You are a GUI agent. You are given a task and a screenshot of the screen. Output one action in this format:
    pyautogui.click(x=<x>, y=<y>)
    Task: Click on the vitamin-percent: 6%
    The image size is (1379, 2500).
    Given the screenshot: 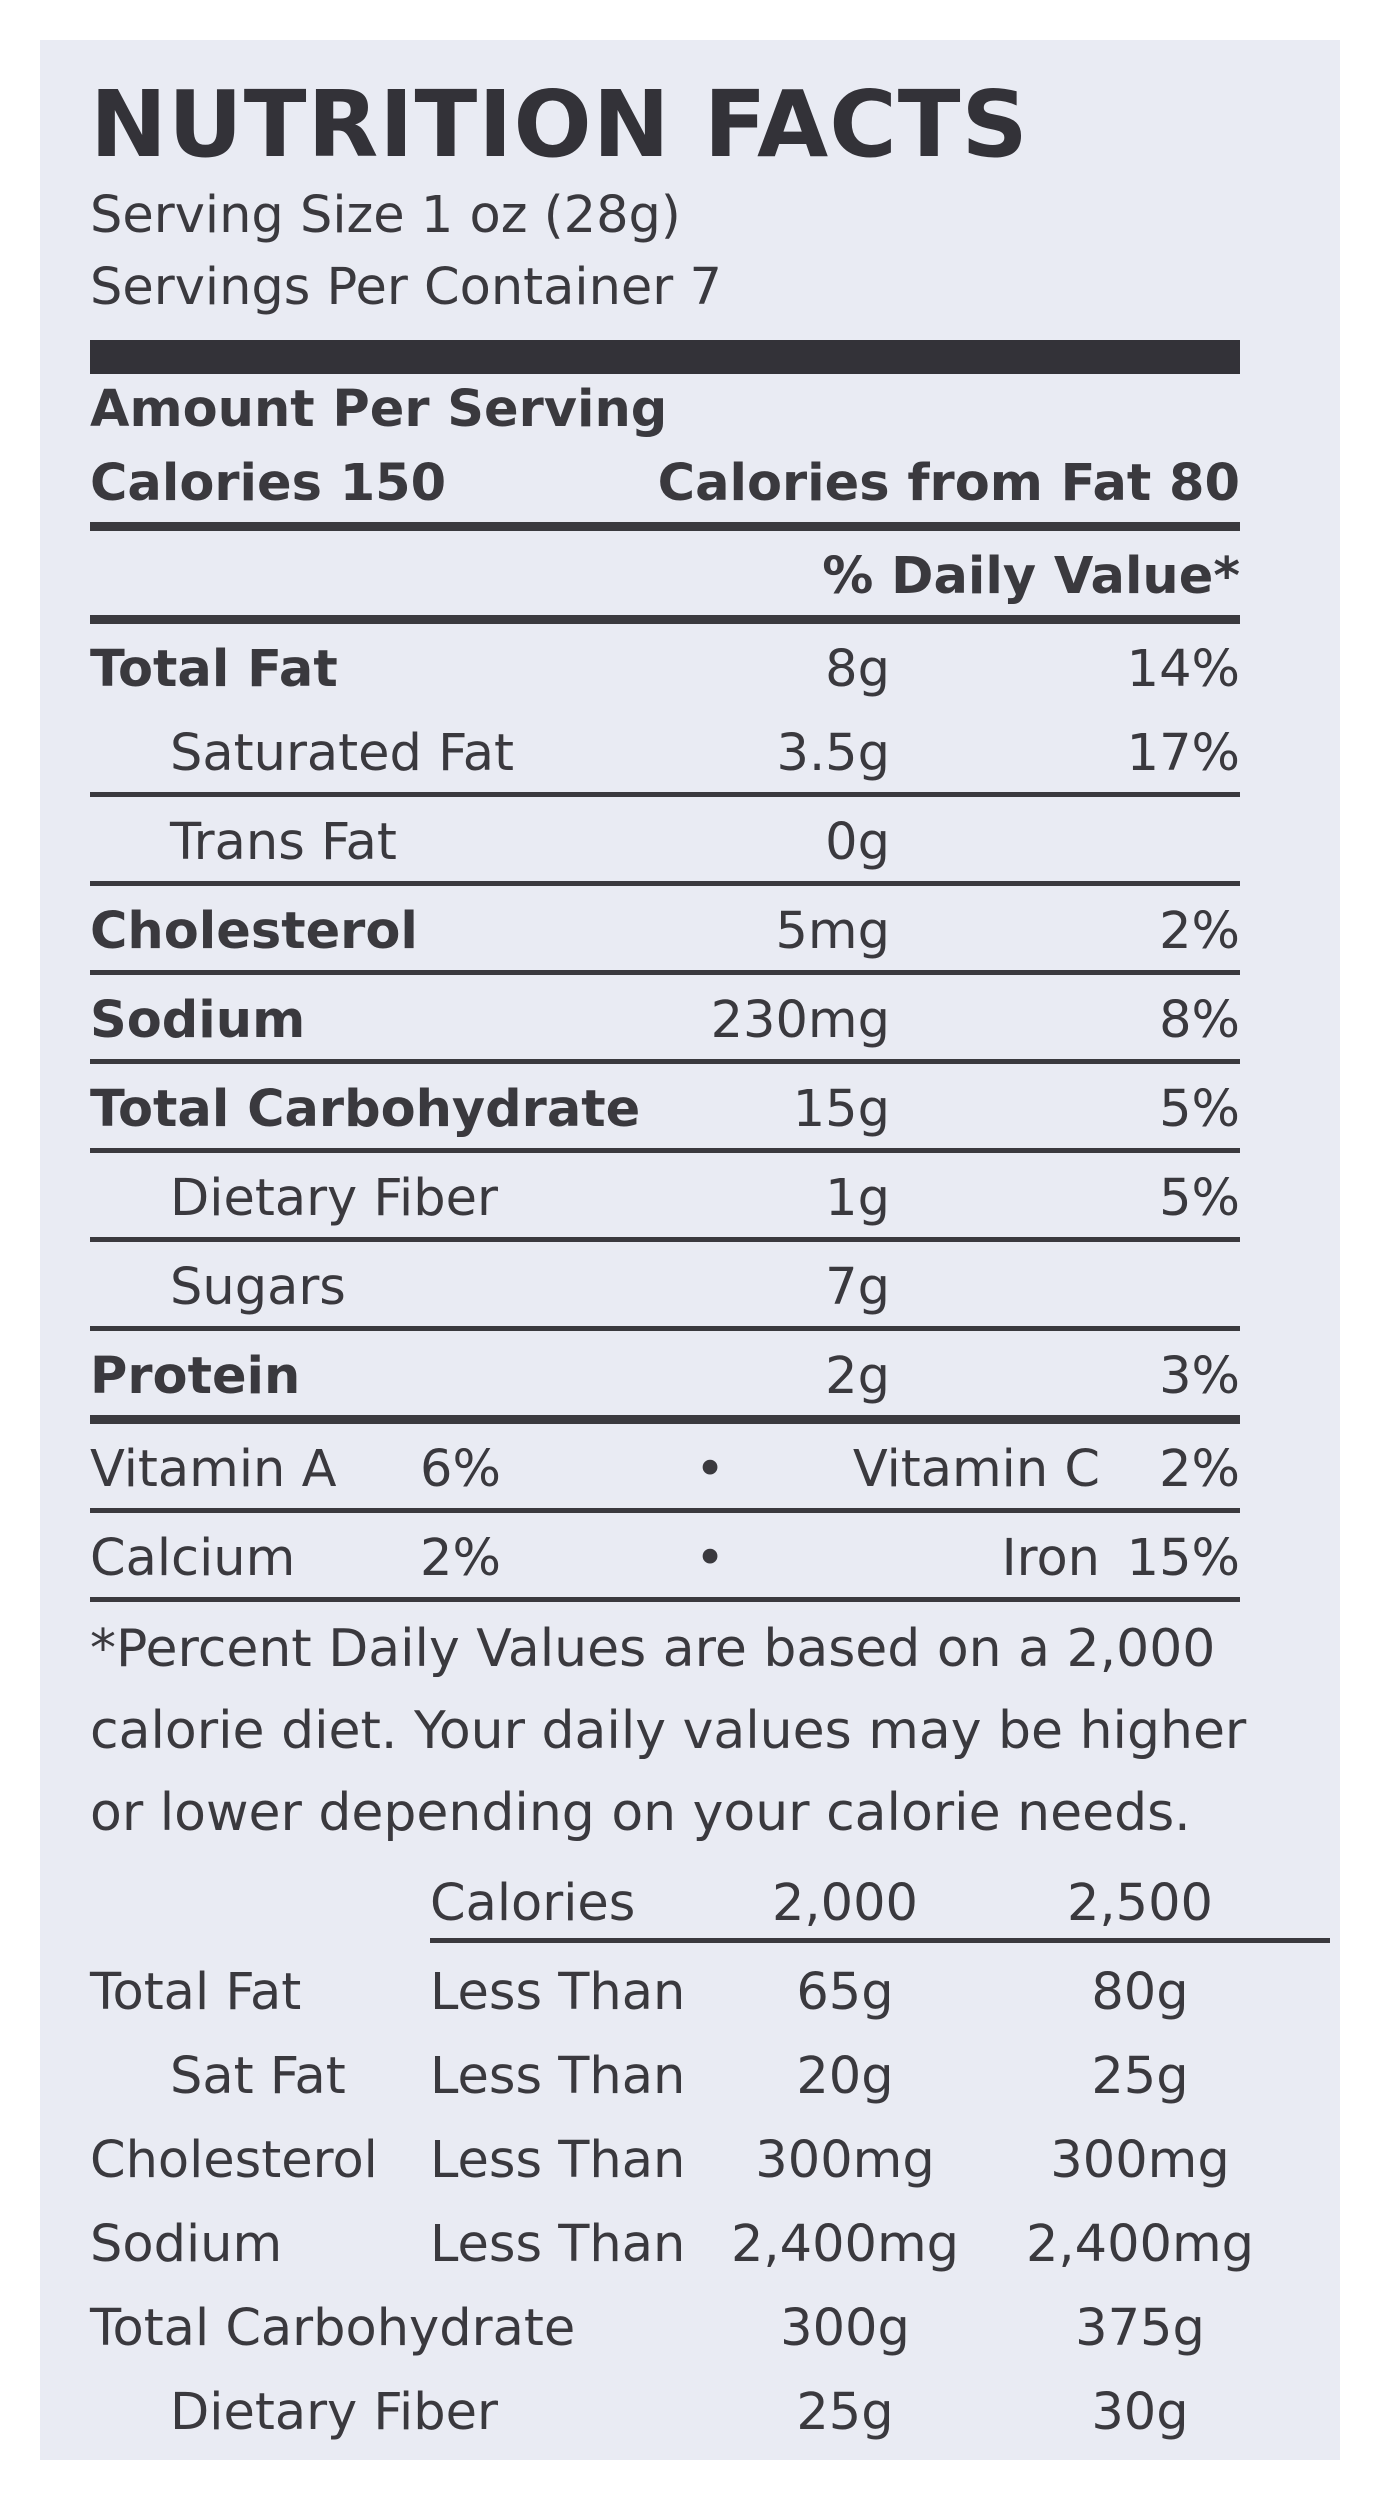 What is the action you would take?
    pyautogui.click(x=460, y=1469)
    